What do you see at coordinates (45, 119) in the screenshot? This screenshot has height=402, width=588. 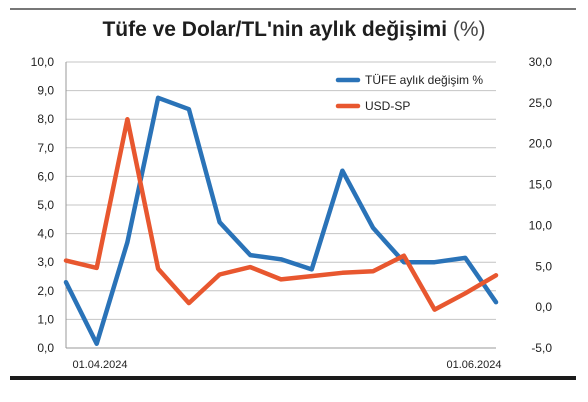 I see `left-tick-label: 8,0` at bounding box center [45, 119].